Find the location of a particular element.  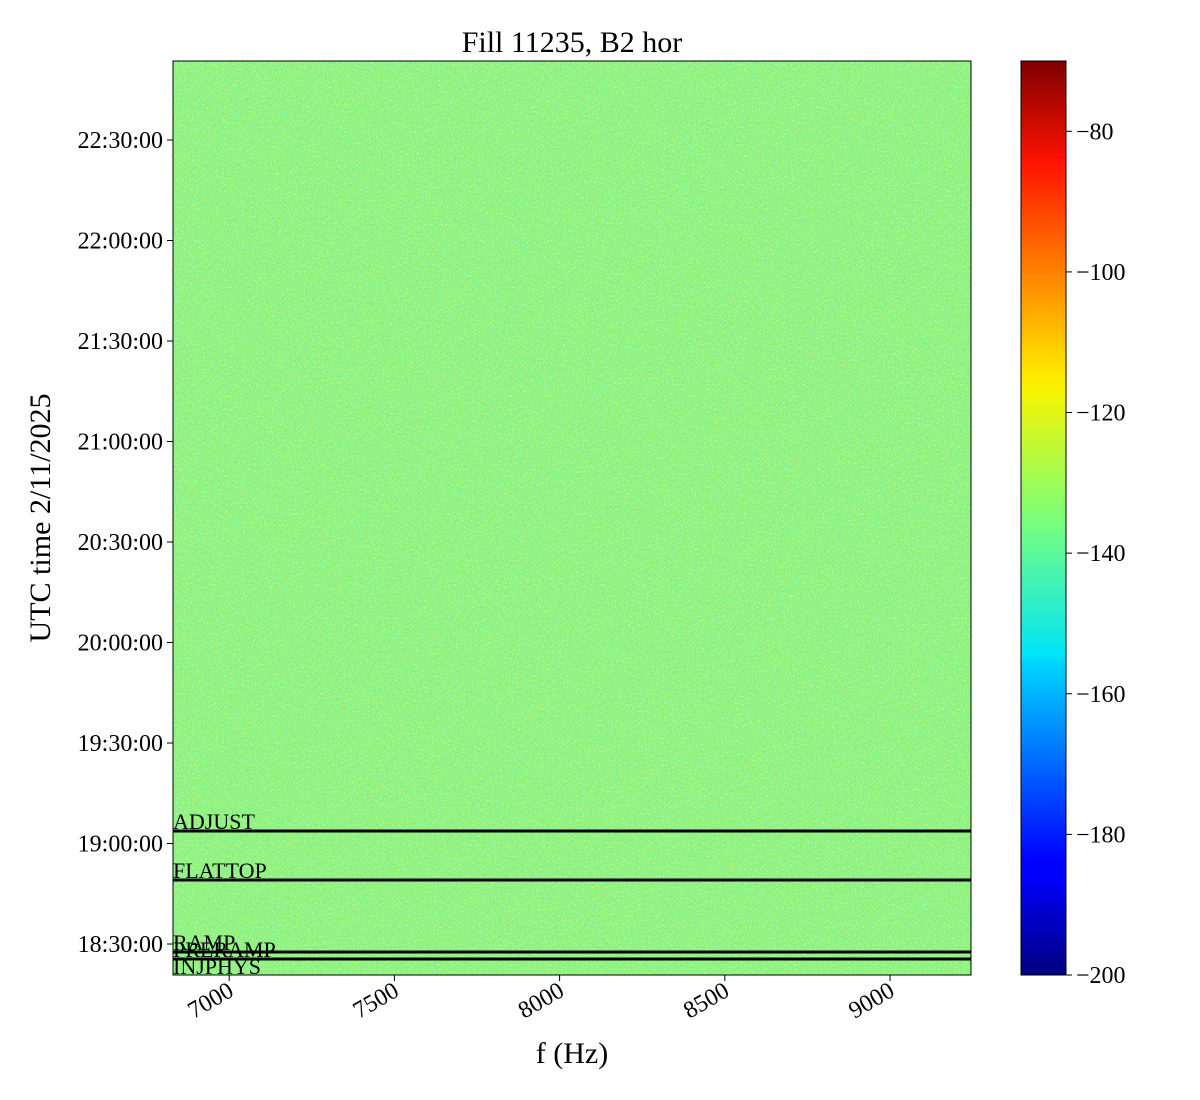

colorbar-tick-label: −160 is located at coordinates (1101, 695).